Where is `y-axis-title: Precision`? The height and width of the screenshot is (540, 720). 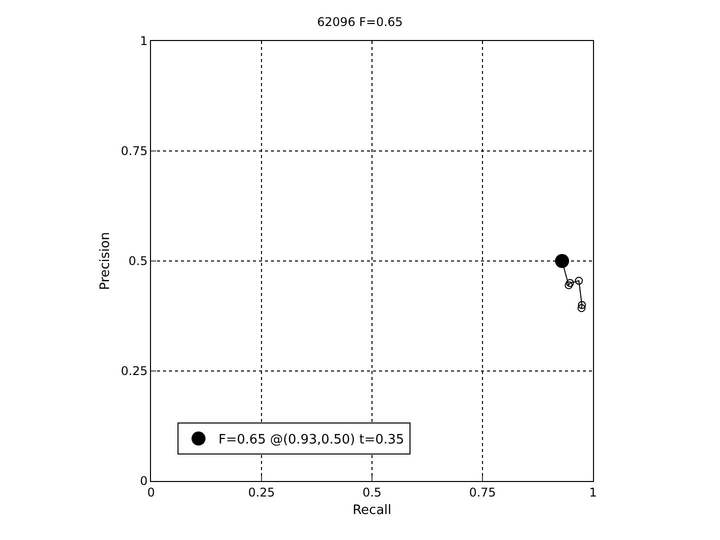 y-axis-title: Precision is located at coordinates (105, 261).